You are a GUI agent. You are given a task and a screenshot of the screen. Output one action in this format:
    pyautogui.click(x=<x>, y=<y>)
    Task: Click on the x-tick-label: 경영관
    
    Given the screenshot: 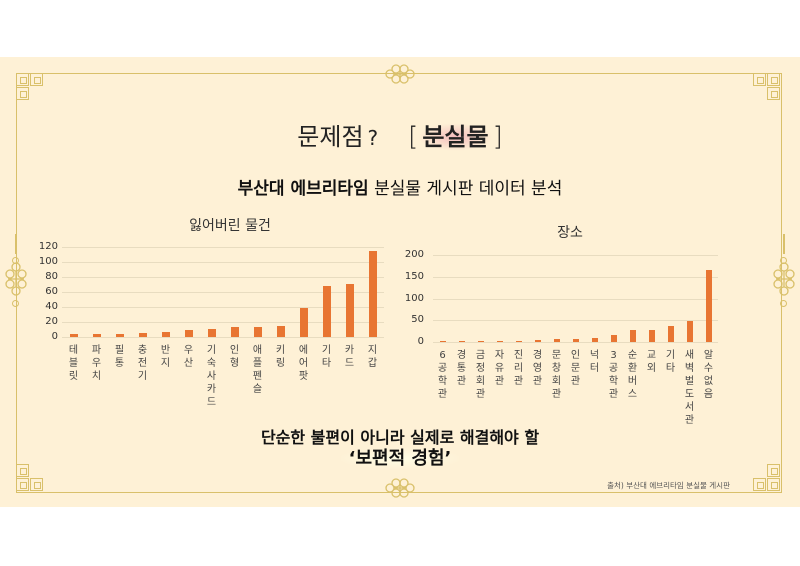 What is the action you would take?
    pyautogui.click(x=537, y=368)
    